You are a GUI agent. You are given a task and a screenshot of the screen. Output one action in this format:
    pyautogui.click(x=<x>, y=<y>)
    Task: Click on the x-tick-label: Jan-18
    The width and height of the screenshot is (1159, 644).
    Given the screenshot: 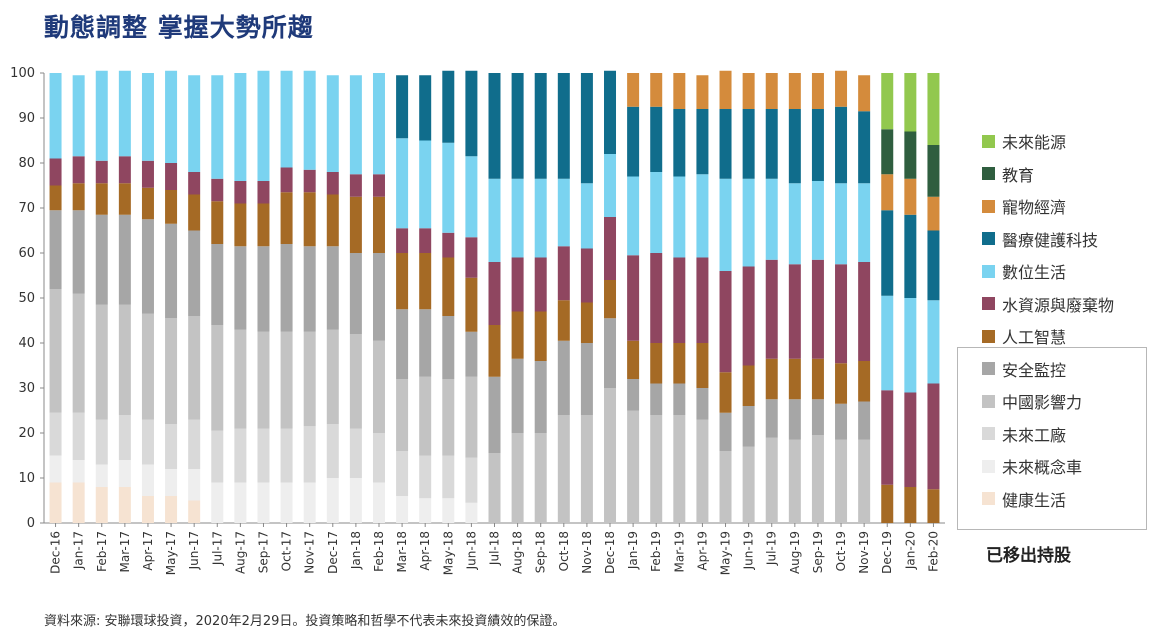 What is the action you would take?
    pyautogui.click(x=356, y=550)
    